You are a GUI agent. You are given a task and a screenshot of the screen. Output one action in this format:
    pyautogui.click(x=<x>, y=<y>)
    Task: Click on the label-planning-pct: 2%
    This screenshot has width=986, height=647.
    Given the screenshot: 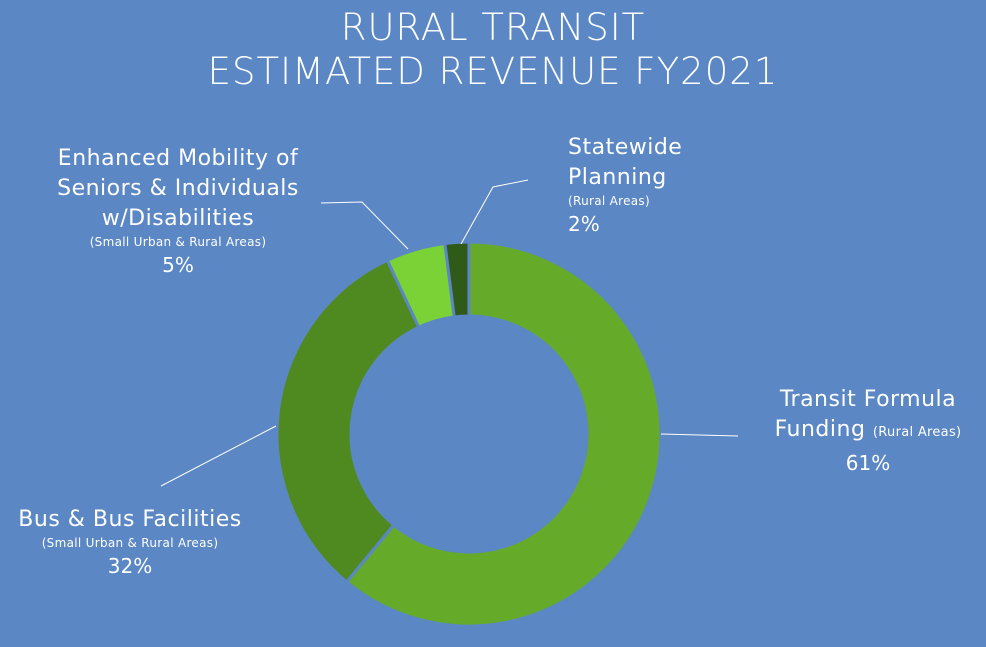 What is the action you would take?
    pyautogui.click(x=584, y=224)
    